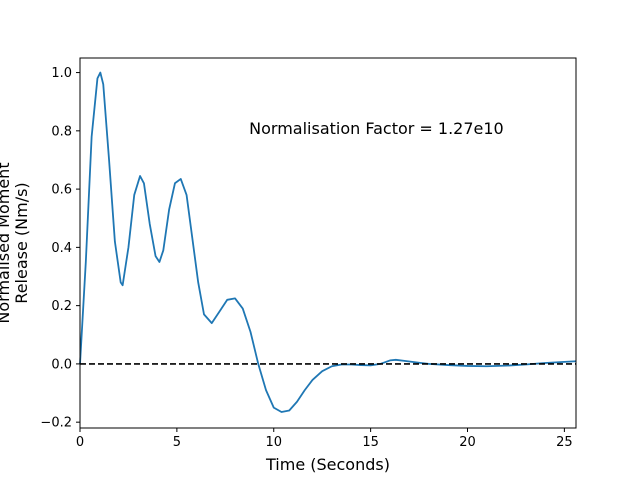 The width and height of the screenshot is (640, 480). I want to click on y-tick-label: 0.2, so click(61, 306).